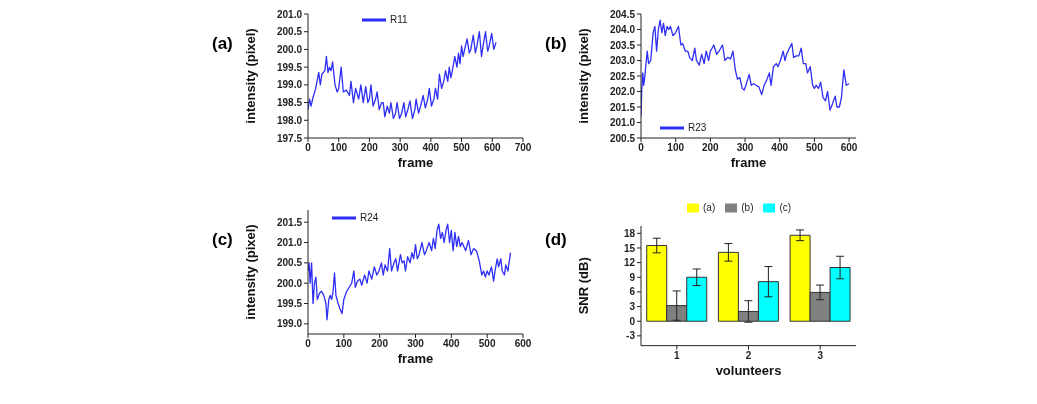  Describe the element at coordinates (622, 30) in the screenshot. I see `y-tick-label: 204.0` at that location.